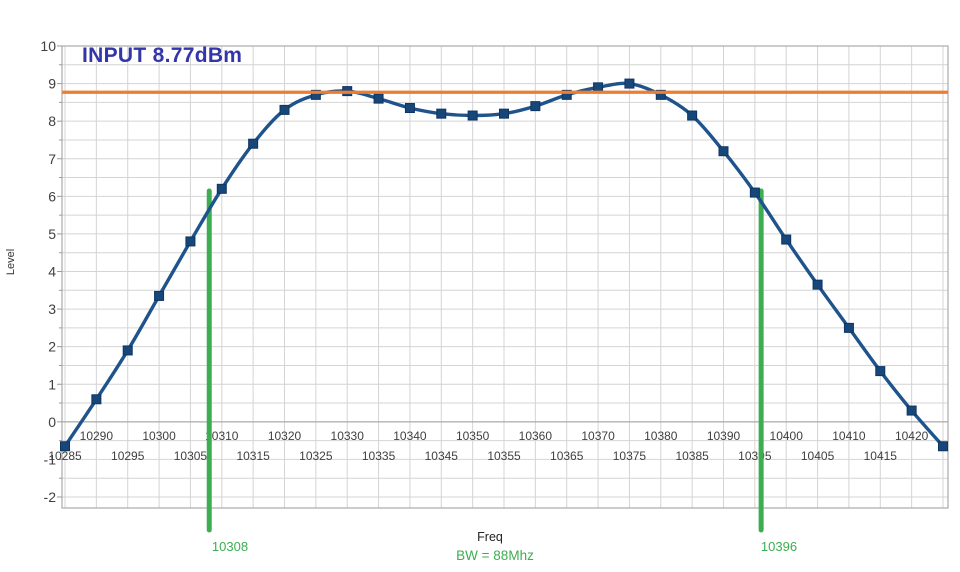 The height and width of the screenshot is (572, 960). I want to click on y-axis-title: Level, so click(11, 262).